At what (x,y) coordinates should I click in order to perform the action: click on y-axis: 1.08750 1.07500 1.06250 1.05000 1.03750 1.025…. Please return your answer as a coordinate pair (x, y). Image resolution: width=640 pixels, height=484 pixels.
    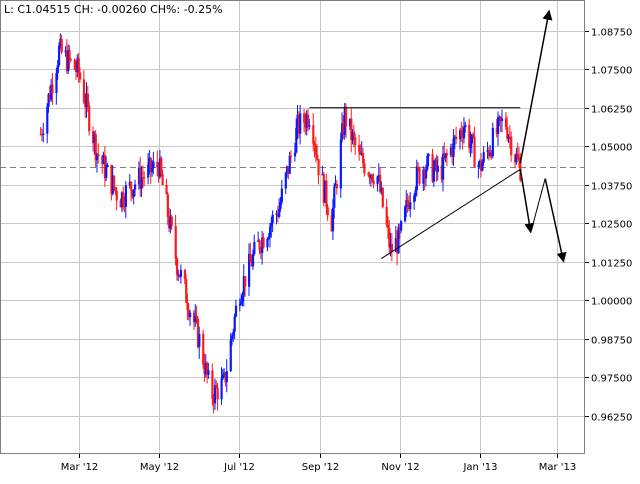
    Looking at the image, I should click on (608, 226).